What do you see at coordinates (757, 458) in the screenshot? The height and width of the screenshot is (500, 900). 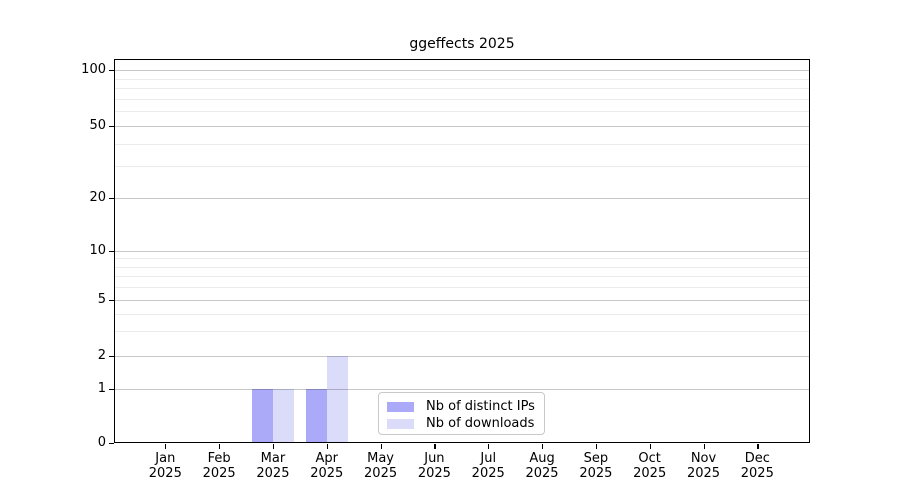 I see `x-tick-month: Dec` at bounding box center [757, 458].